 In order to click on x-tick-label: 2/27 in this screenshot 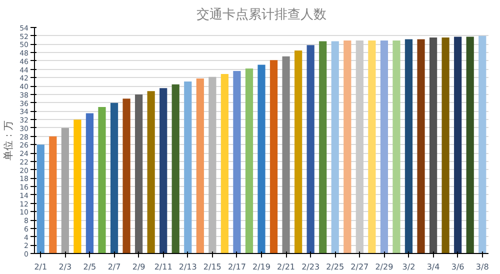, I will do `click(359, 267)`.